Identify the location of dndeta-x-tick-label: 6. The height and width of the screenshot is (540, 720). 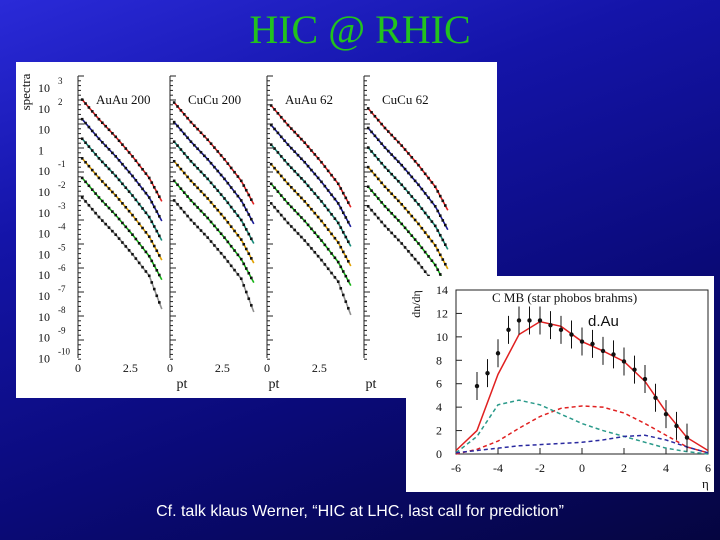
(708, 468).